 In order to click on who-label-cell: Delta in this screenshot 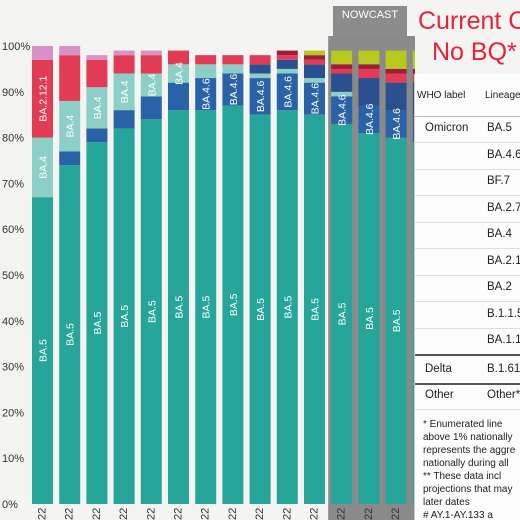, I will do `click(438, 368)`.